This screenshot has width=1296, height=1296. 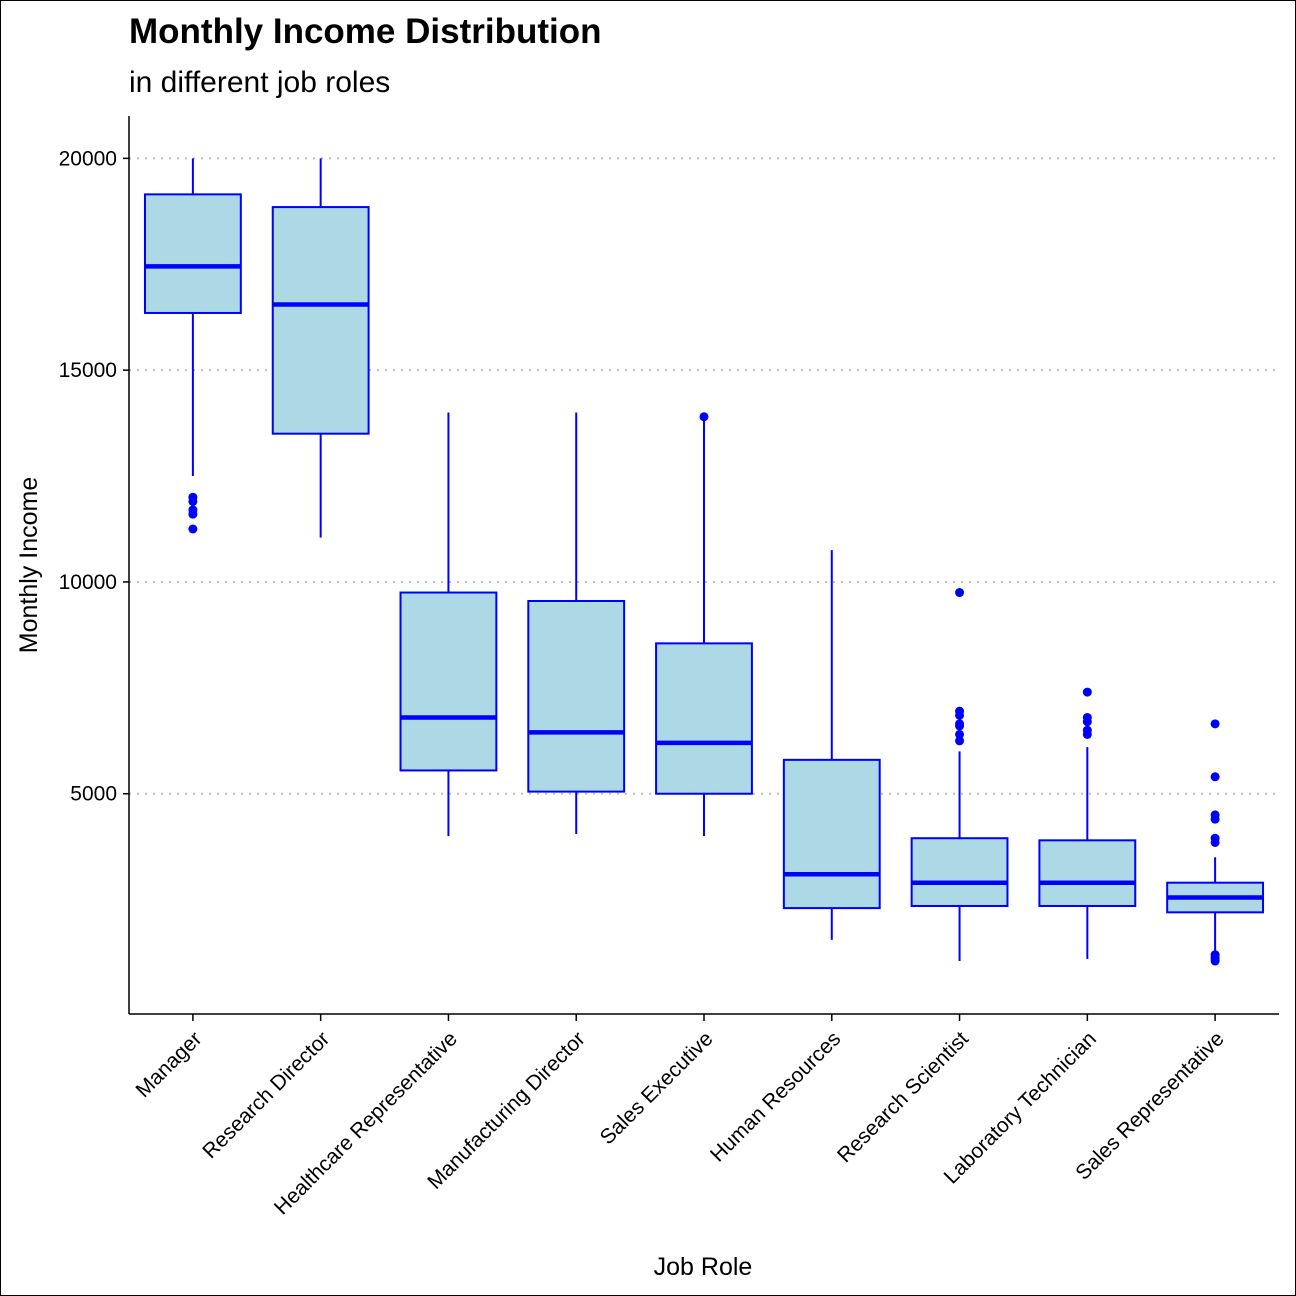 What do you see at coordinates (365, 31) in the screenshot?
I see `chart-title: Monthly Income Distribution` at bounding box center [365, 31].